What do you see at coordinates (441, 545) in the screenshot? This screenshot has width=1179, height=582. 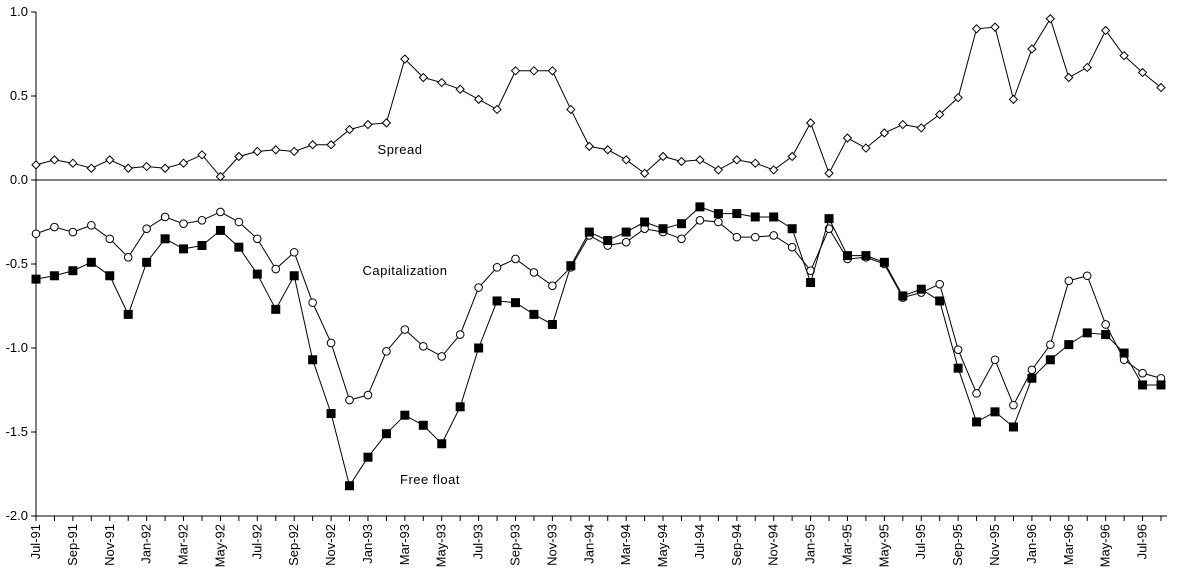 I see `x-tick-label: May-93` at bounding box center [441, 545].